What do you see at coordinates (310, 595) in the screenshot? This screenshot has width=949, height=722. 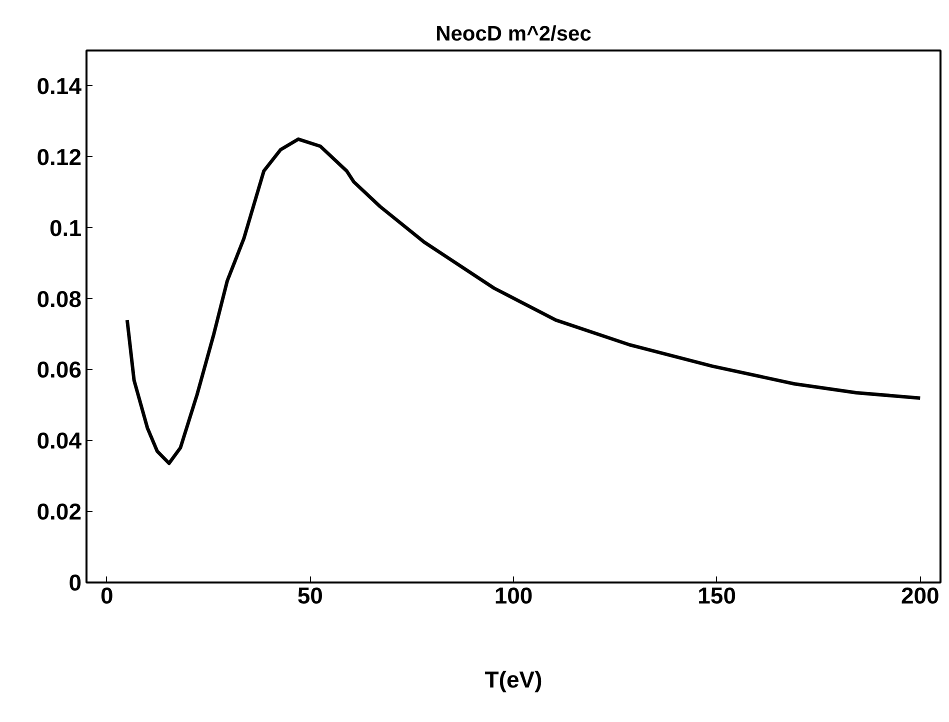 I see `x-tick-label: 50` at bounding box center [310, 595].